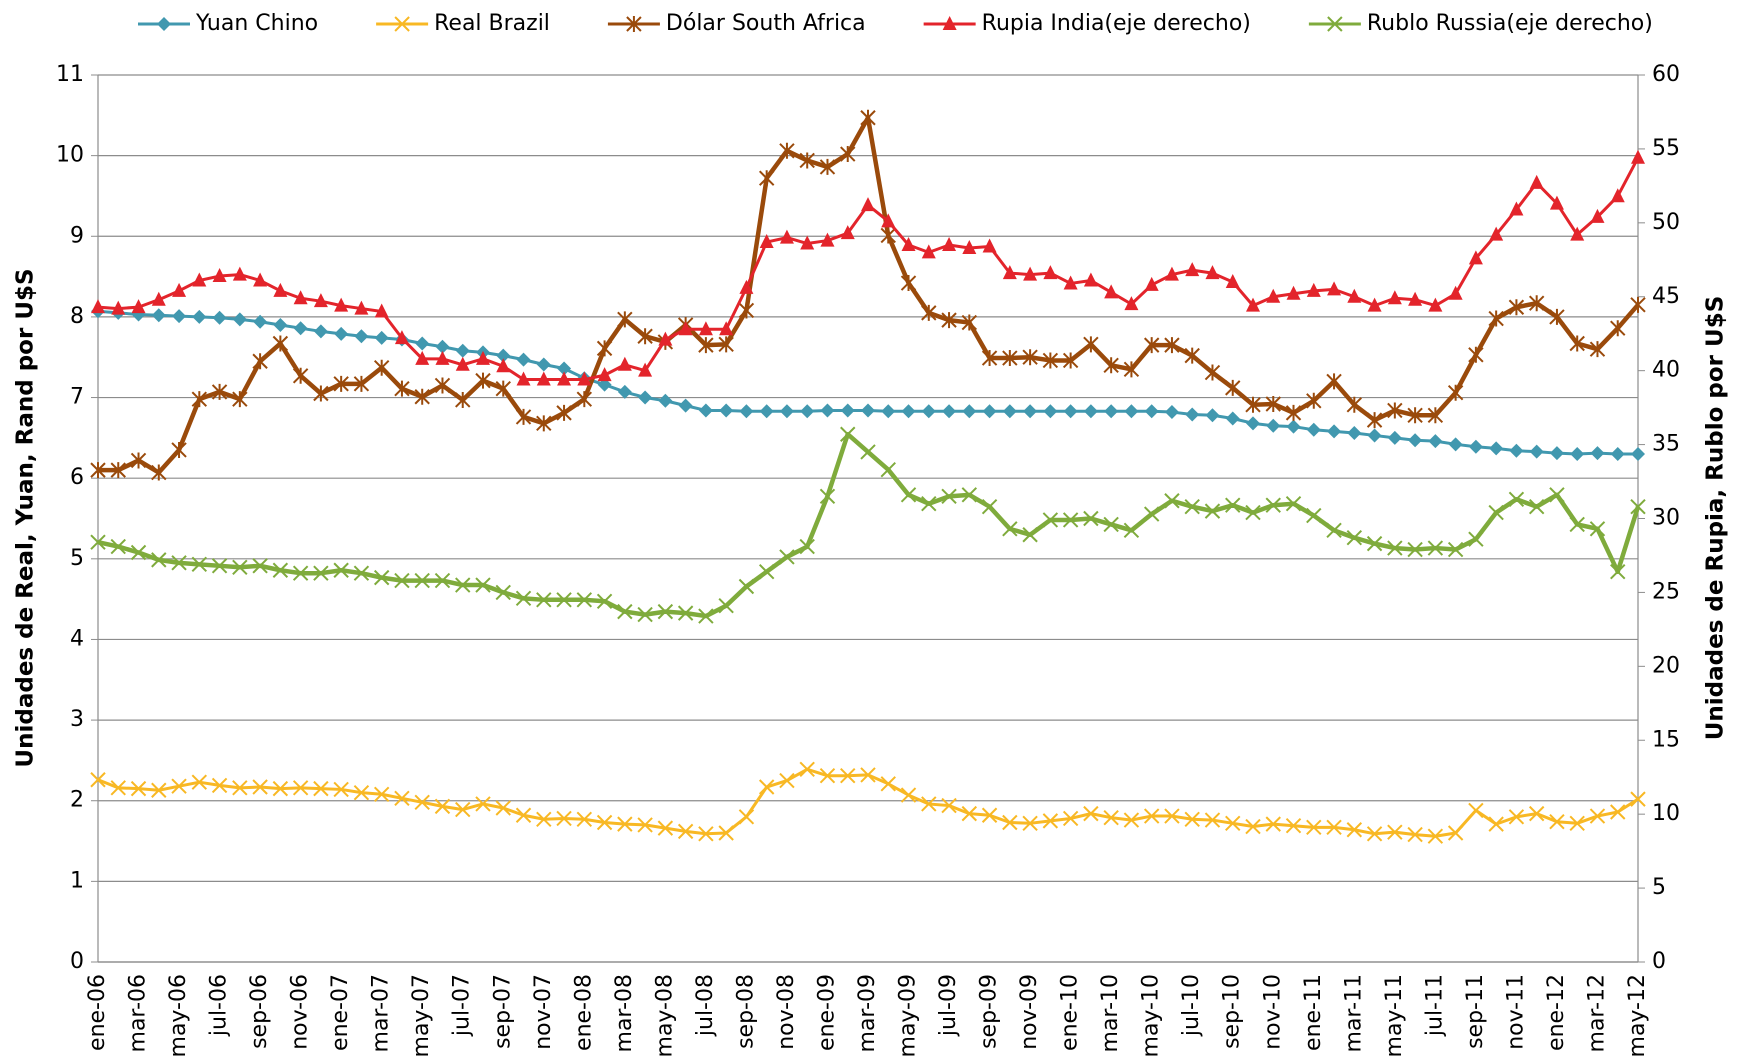 This screenshot has width=1738, height=1060. What do you see at coordinates (1666, 370) in the screenshot?
I see `y2-tick-label: 40` at bounding box center [1666, 370].